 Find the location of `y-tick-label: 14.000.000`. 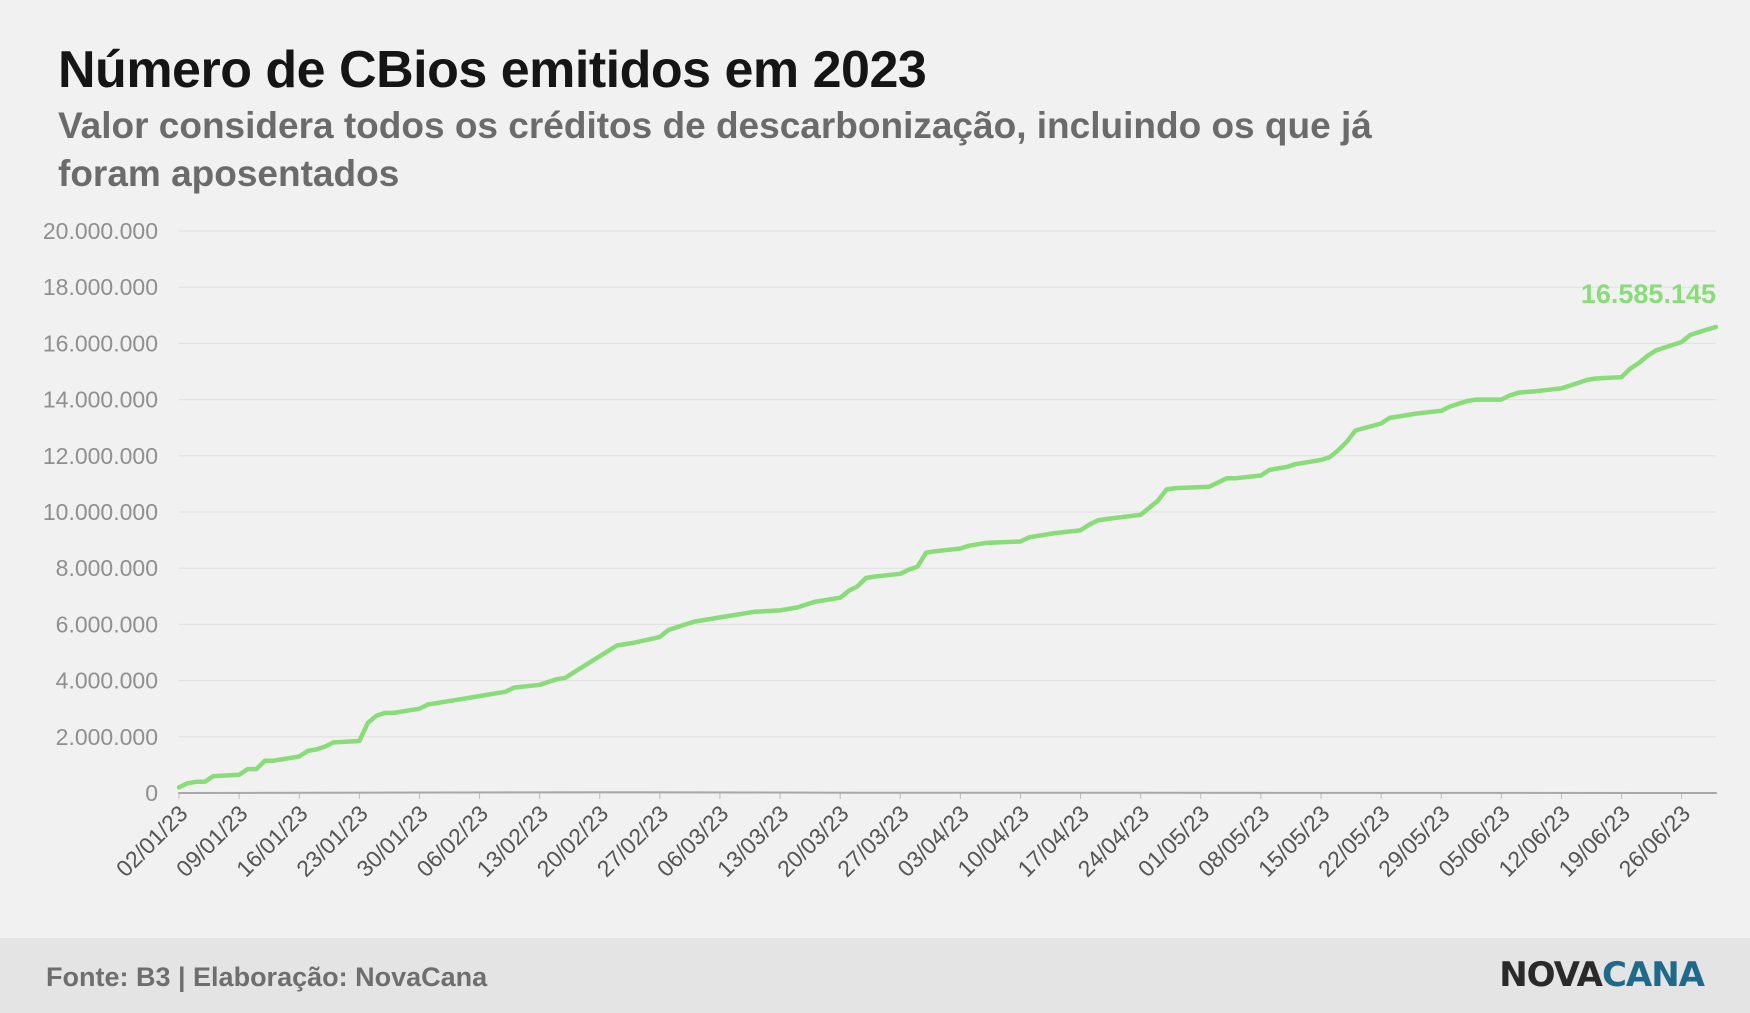

y-tick-label: 14.000.000 is located at coordinates (100, 400).